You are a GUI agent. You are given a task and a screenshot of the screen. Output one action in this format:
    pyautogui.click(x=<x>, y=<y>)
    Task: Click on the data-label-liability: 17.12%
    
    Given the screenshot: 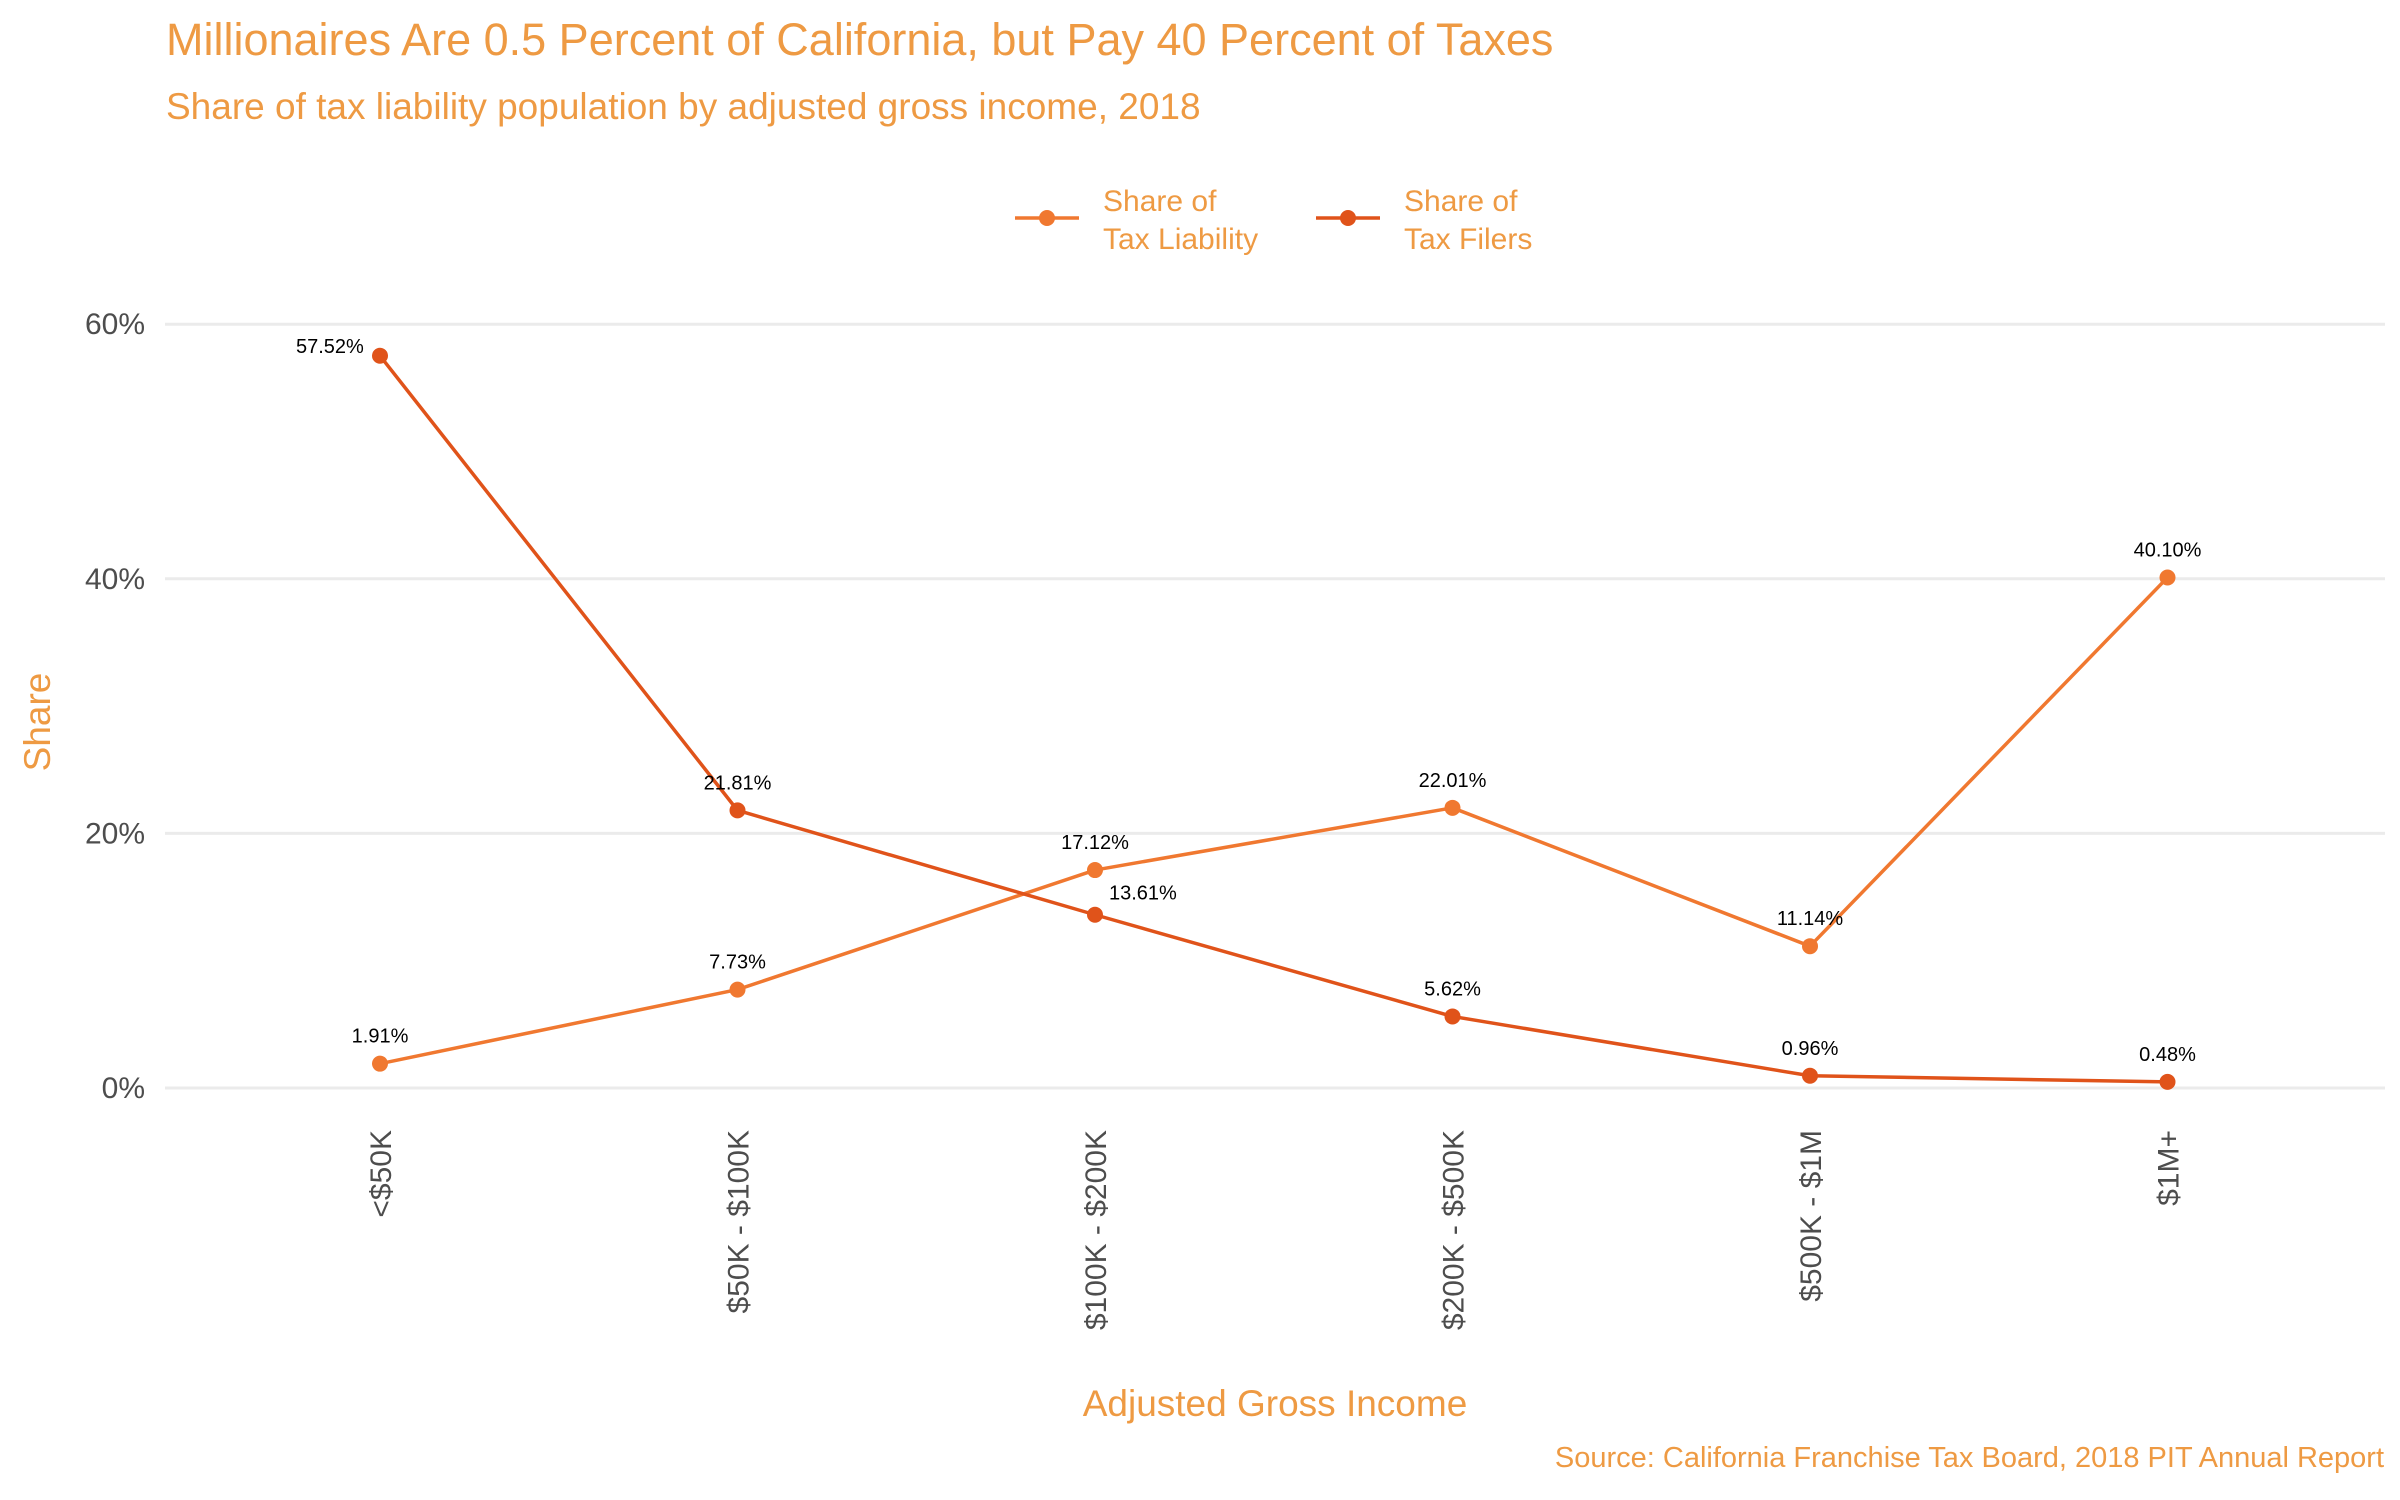 What is the action you would take?
    pyautogui.click(x=1095, y=843)
    